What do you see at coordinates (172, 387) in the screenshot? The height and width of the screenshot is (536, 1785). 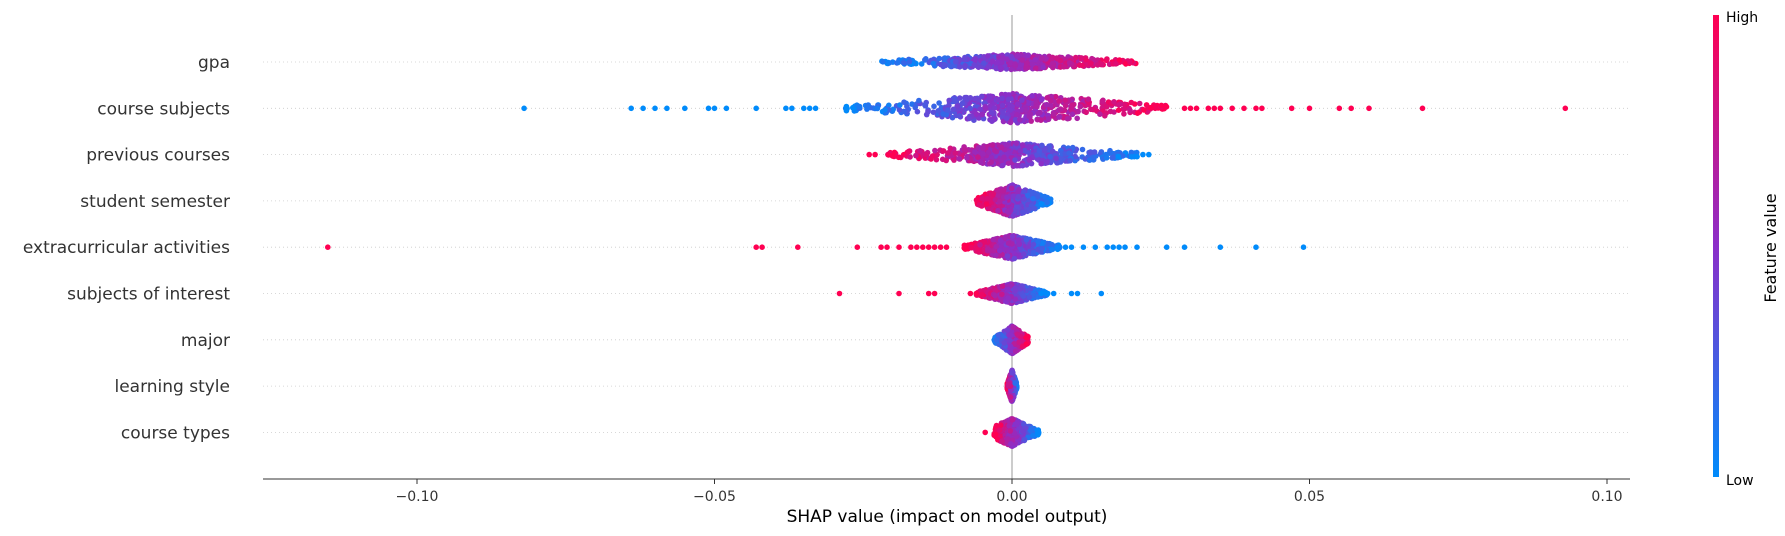 I see `feature-label: learning style` at bounding box center [172, 387].